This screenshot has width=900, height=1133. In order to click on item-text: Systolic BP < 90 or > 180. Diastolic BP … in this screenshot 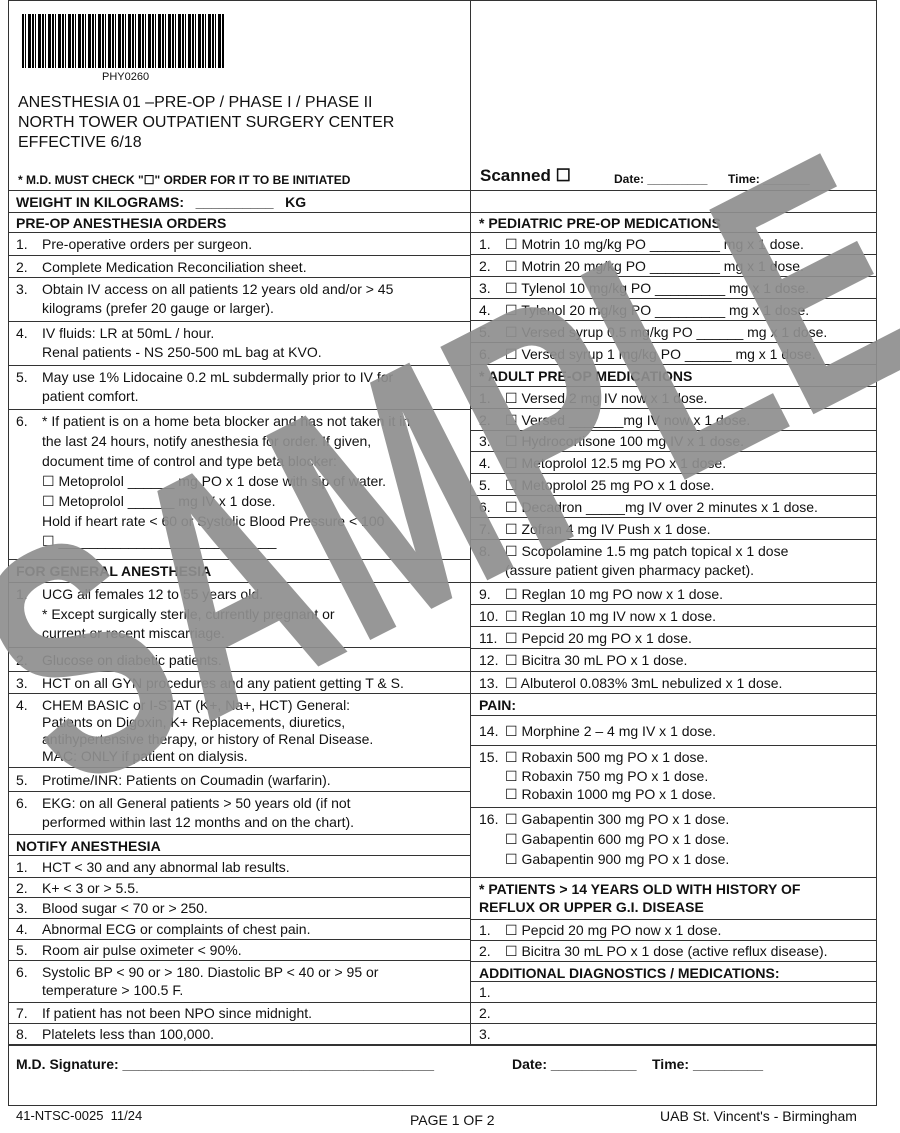, I will do `click(210, 972)`.